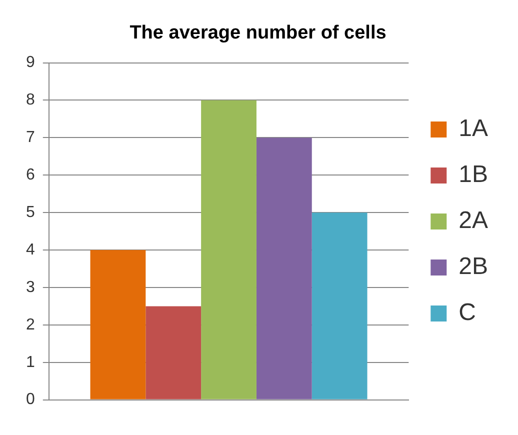 The height and width of the screenshot is (435, 518). I want to click on y-tick-label: 4, so click(30, 249).